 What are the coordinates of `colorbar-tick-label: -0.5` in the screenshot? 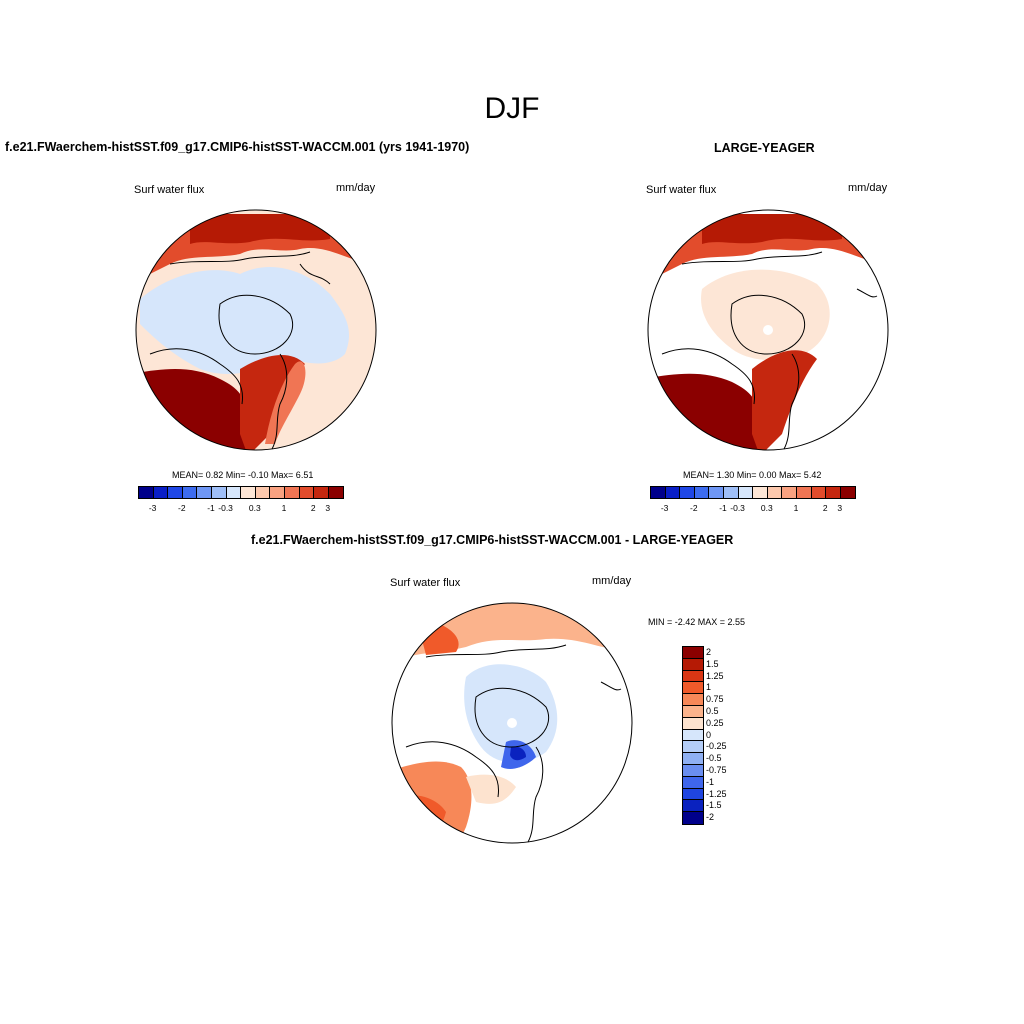 It's located at (714, 758).